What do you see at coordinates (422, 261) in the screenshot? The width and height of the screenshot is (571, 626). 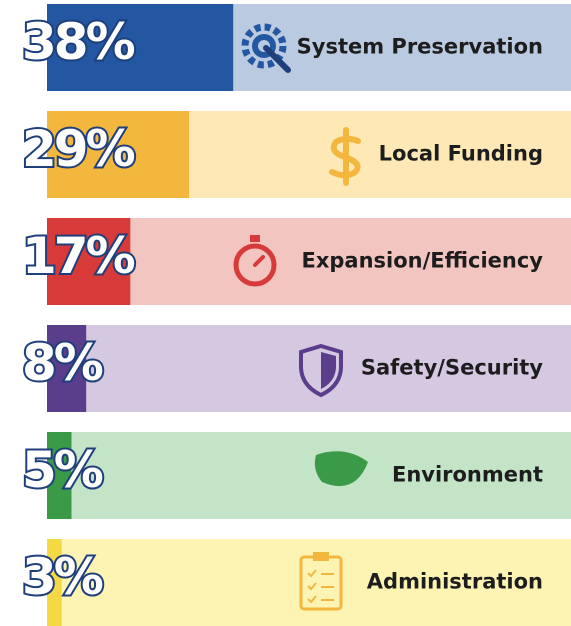 I see `category-label: Expansion/Efficiency` at bounding box center [422, 261].